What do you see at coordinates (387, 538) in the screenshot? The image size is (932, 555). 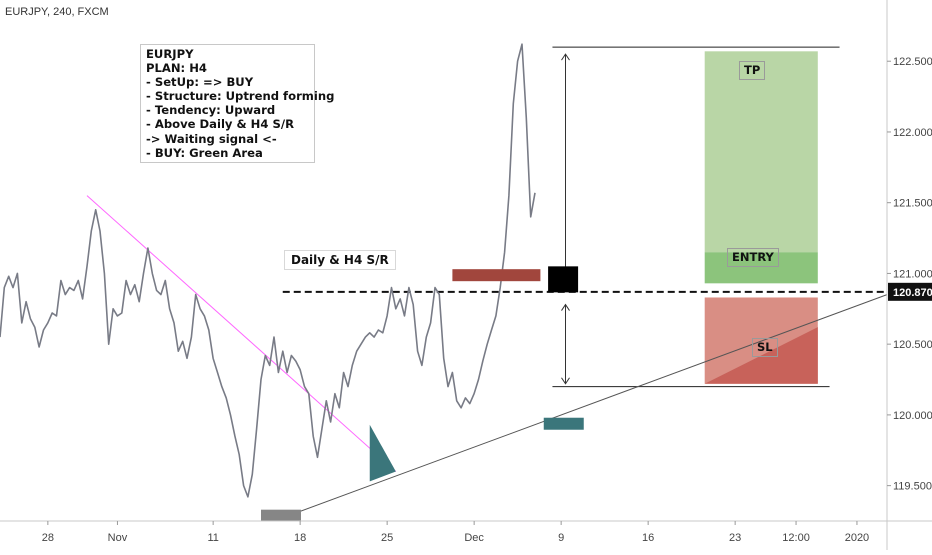 I see `x-tick-label: 25` at bounding box center [387, 538].